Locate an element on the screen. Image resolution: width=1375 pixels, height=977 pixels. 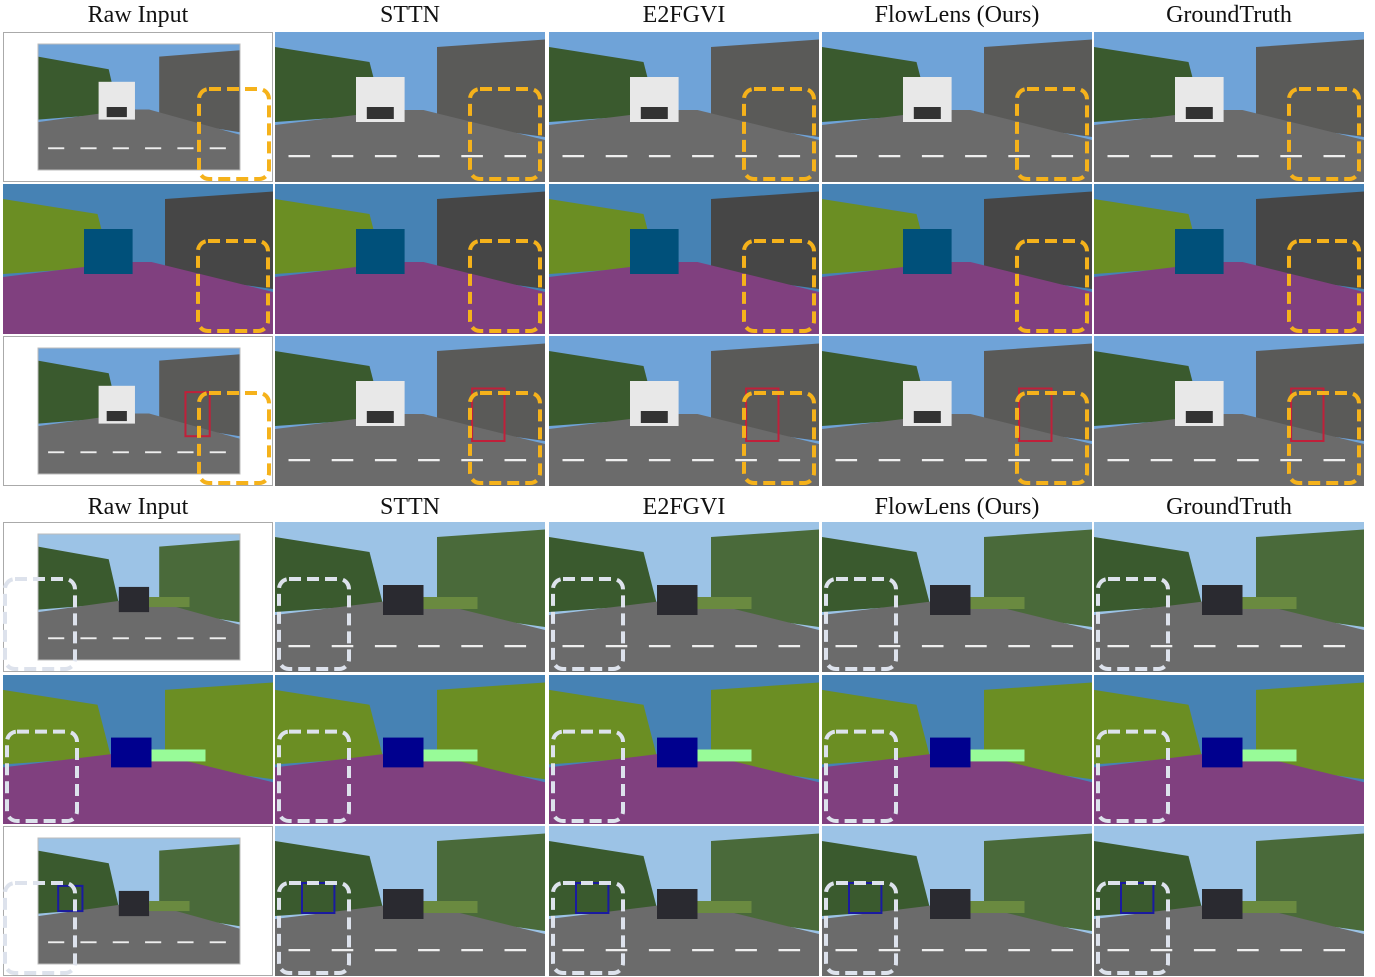
column-header: STTN is located at coordinates (410, 15).